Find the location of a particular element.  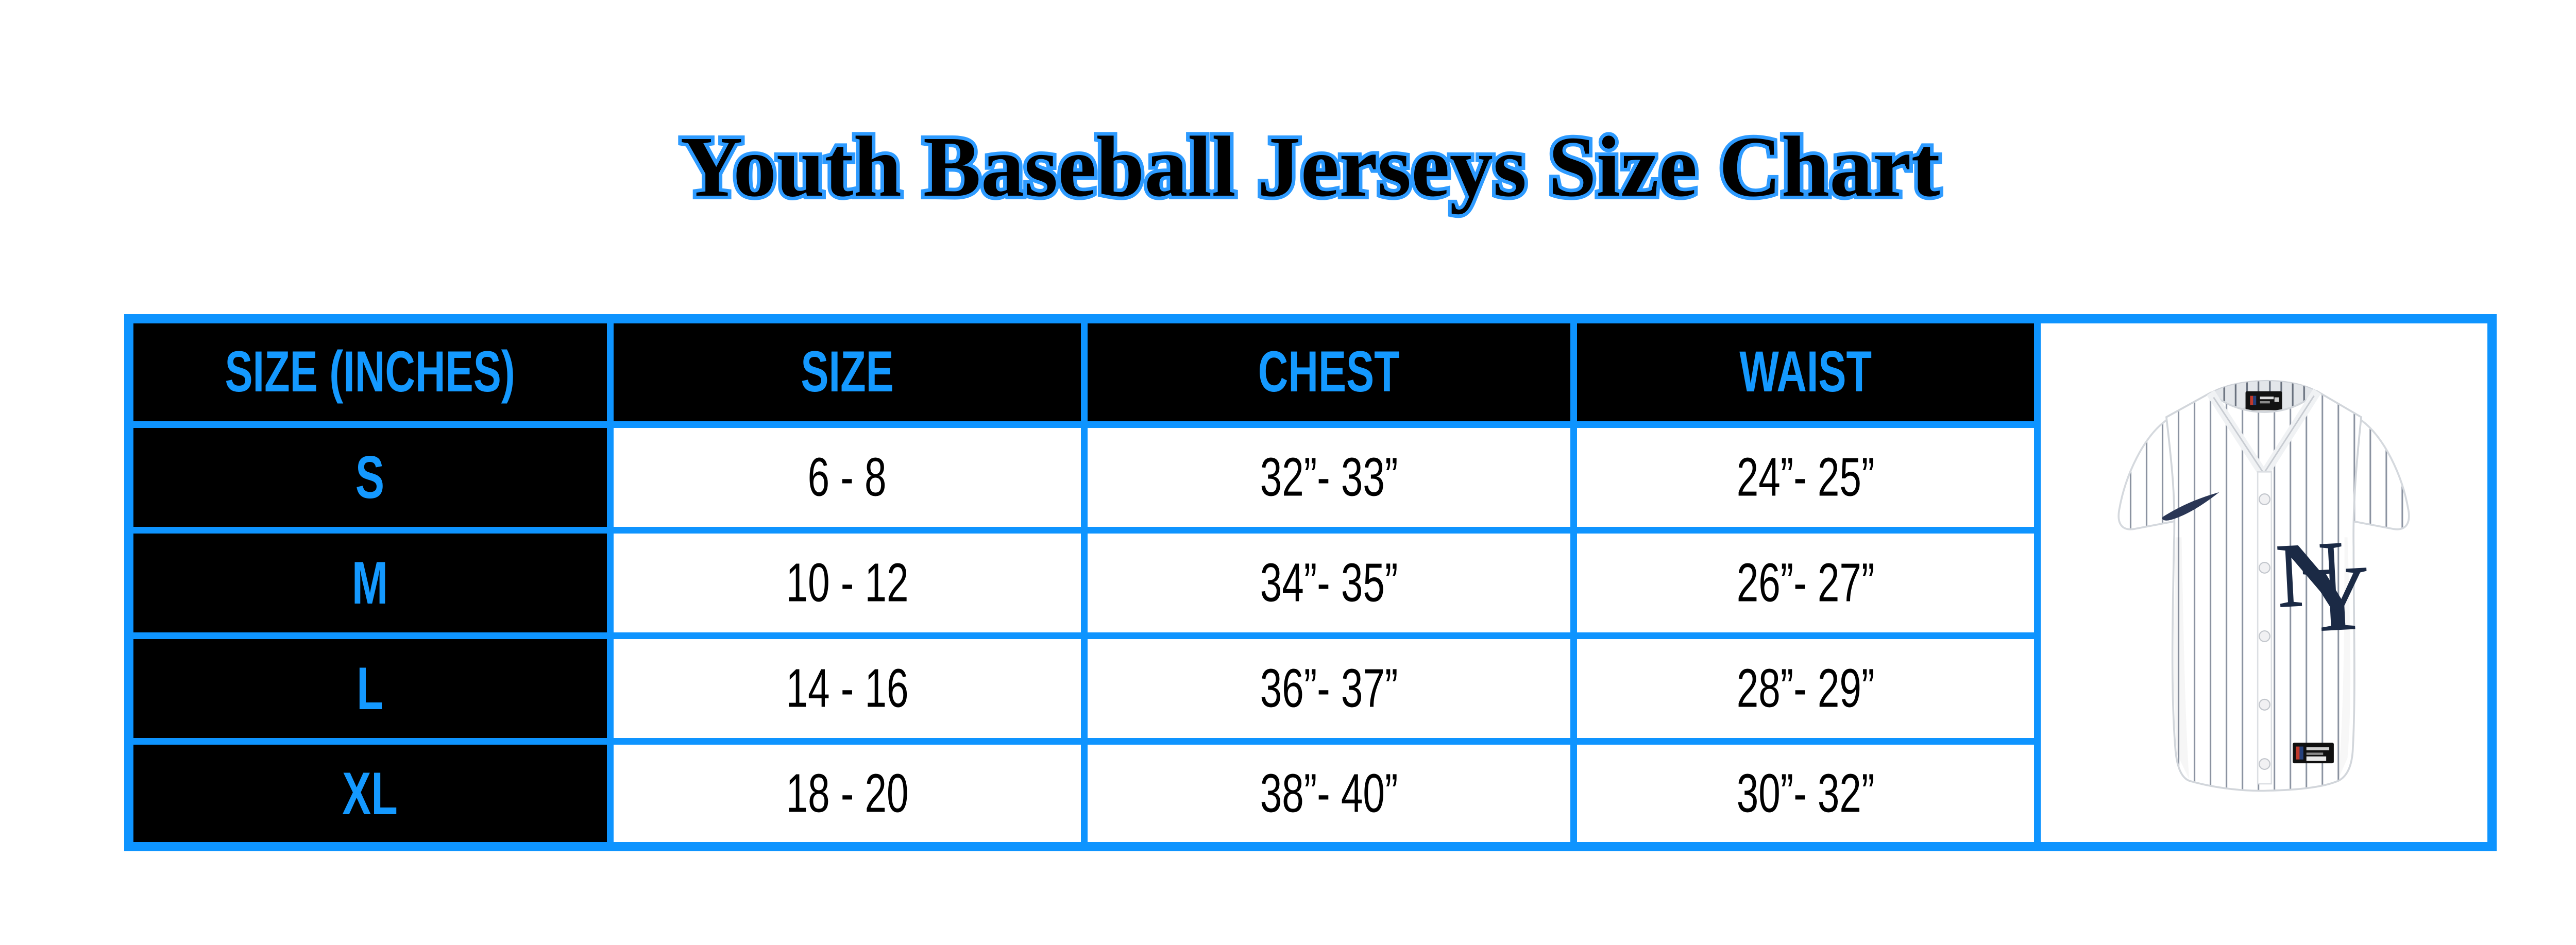

header-chest-label: CHEST is located at coordinates (1329, 372).